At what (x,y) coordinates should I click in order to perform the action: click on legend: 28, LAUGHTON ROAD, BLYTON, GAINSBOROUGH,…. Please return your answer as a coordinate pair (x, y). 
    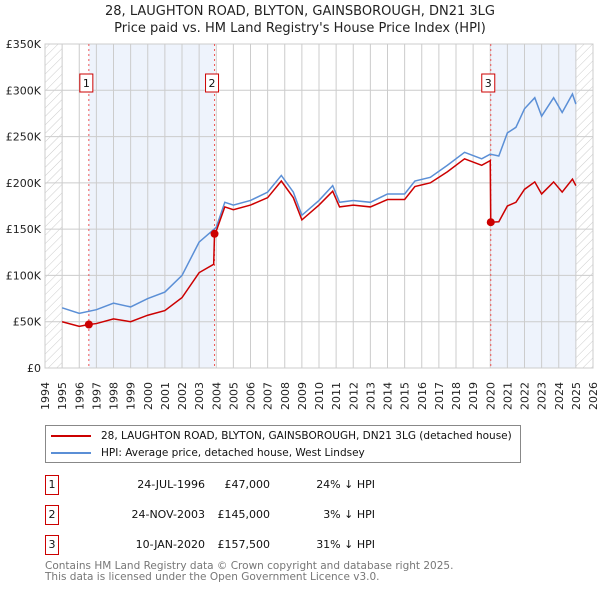
    Looking at the image, I should click on (283, 444).